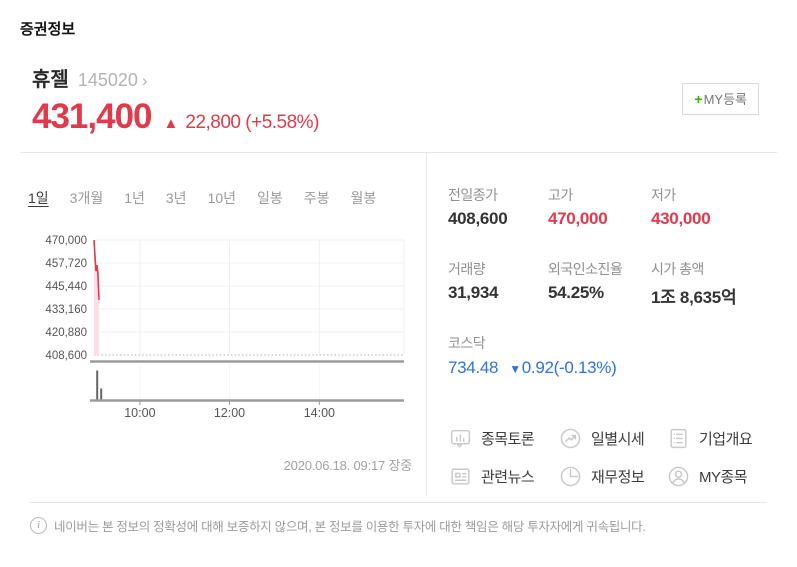 The width and height of the screenshot is (797, 567). What do you see at coordinates (478, 218) in the screenshot?
I see `info-prev-close-value: 408,600` at bounding box center [478, 218].